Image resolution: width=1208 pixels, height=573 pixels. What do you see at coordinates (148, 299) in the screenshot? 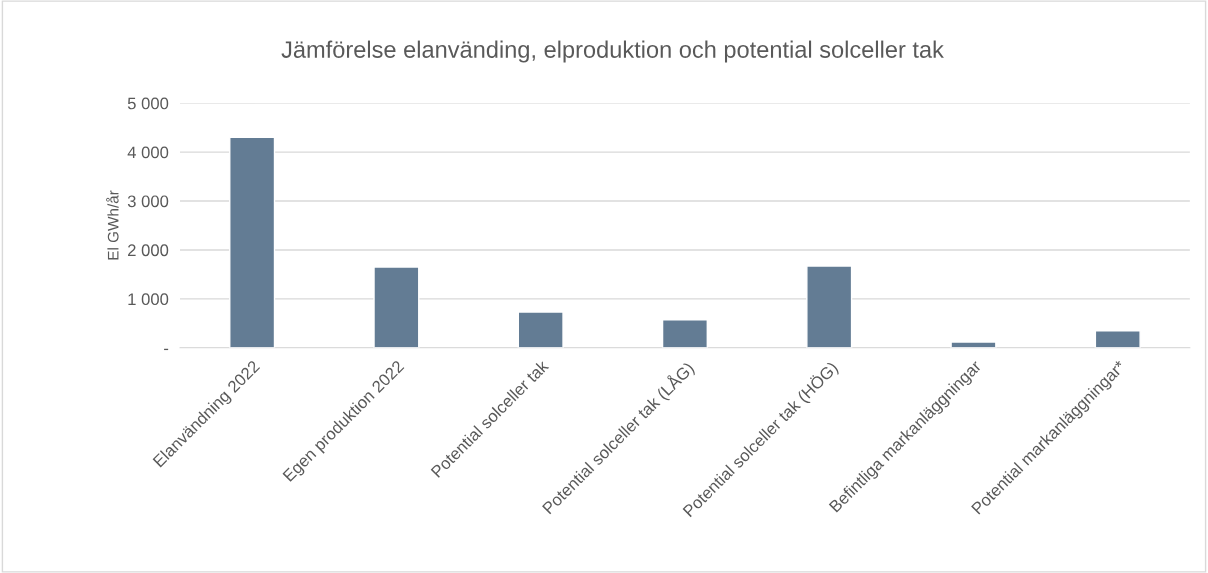
I see `y-tick-label: 1 000` at bounding box center [148, 299].